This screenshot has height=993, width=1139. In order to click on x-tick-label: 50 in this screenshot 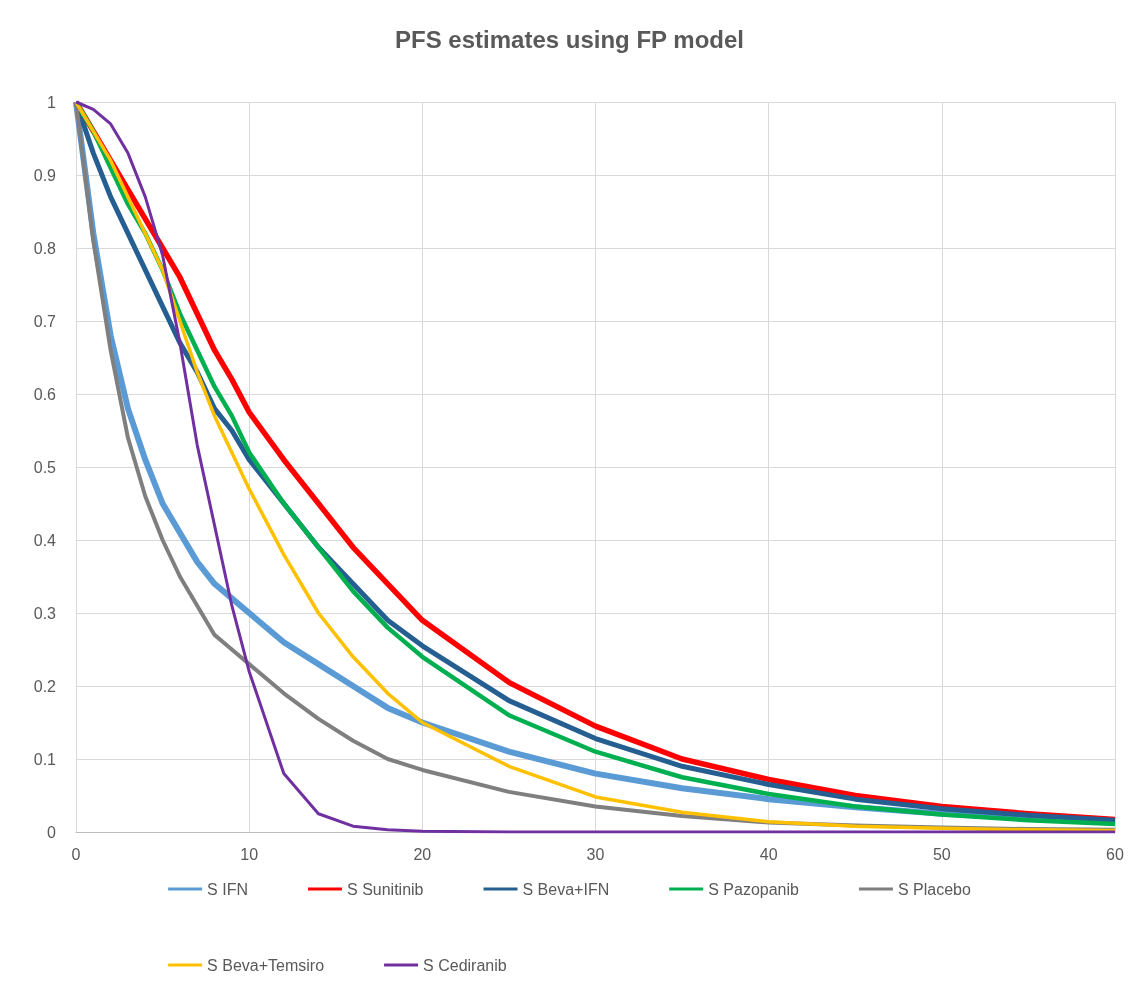, I will do `click(941, 854)`.